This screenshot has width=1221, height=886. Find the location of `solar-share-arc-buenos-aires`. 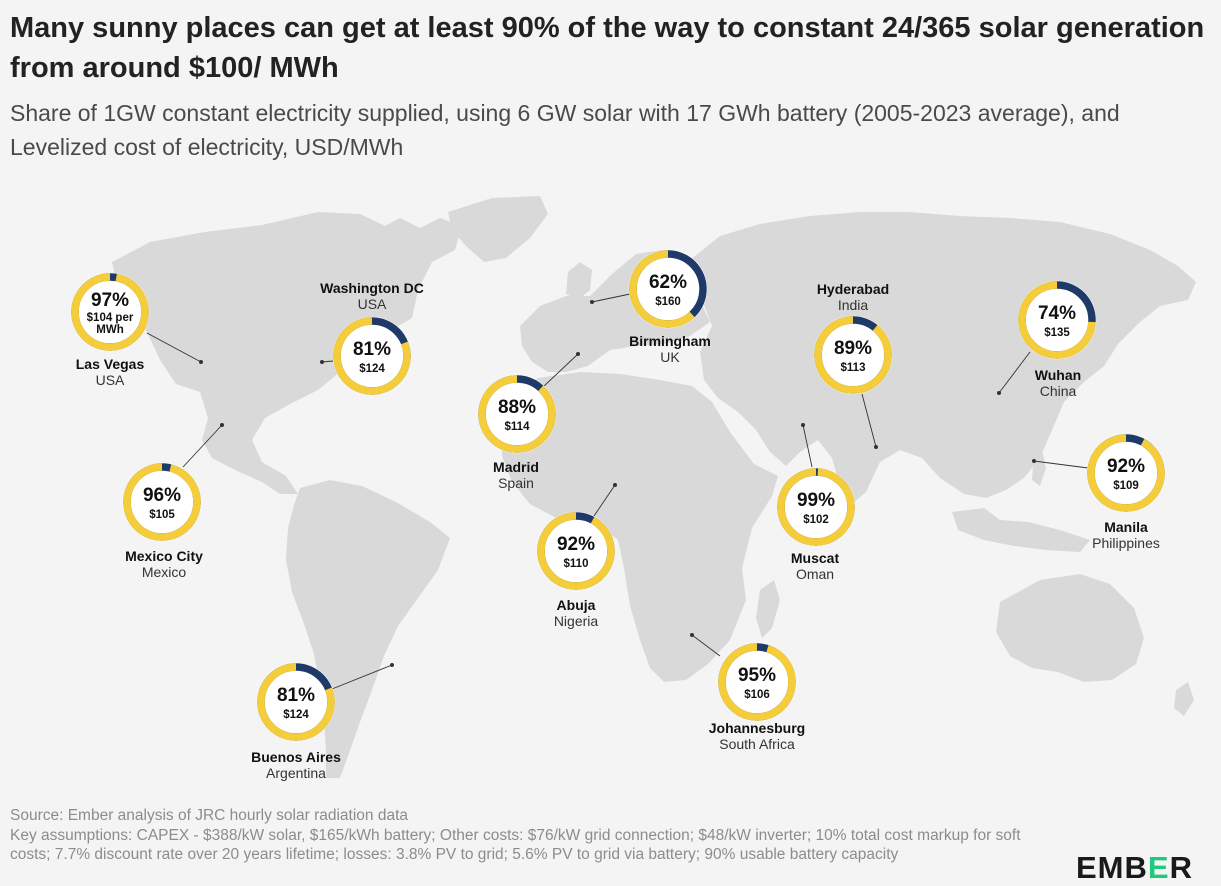

solar-share-arc-buenos-aires is located at coordinates (296, 702).